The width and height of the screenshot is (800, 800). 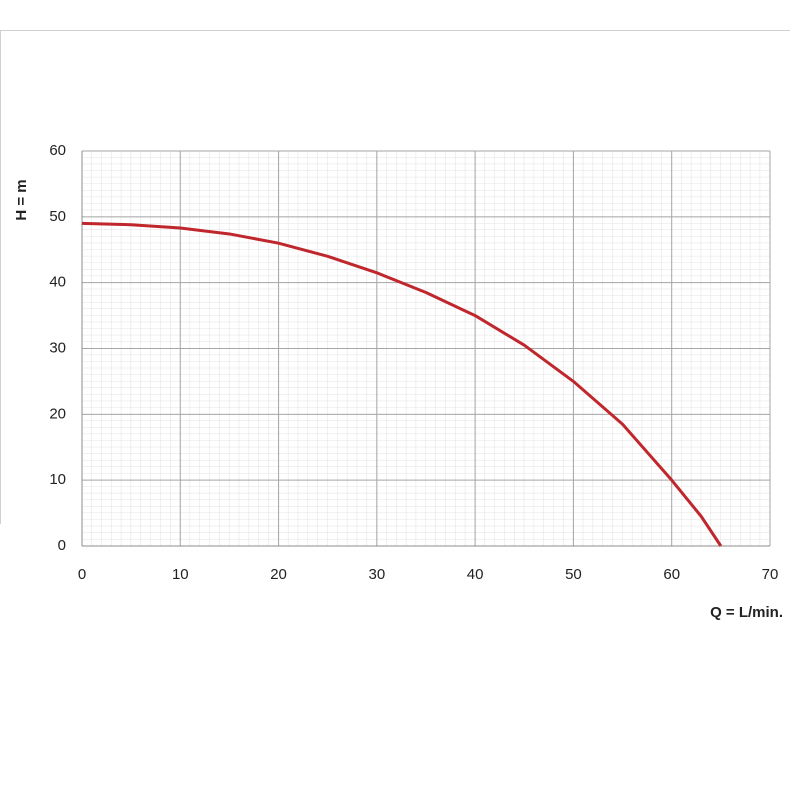 What do you see at coordinates (377, 574) in the screenshot?
I see `x-tick-label: 30` at bounding box center [377, 574].